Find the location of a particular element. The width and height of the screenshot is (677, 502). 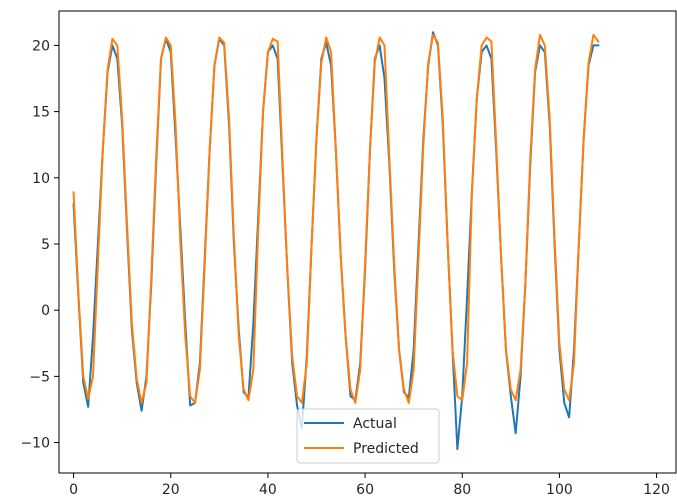

y-tick-label: 10 is located at coordinates (41, 179).